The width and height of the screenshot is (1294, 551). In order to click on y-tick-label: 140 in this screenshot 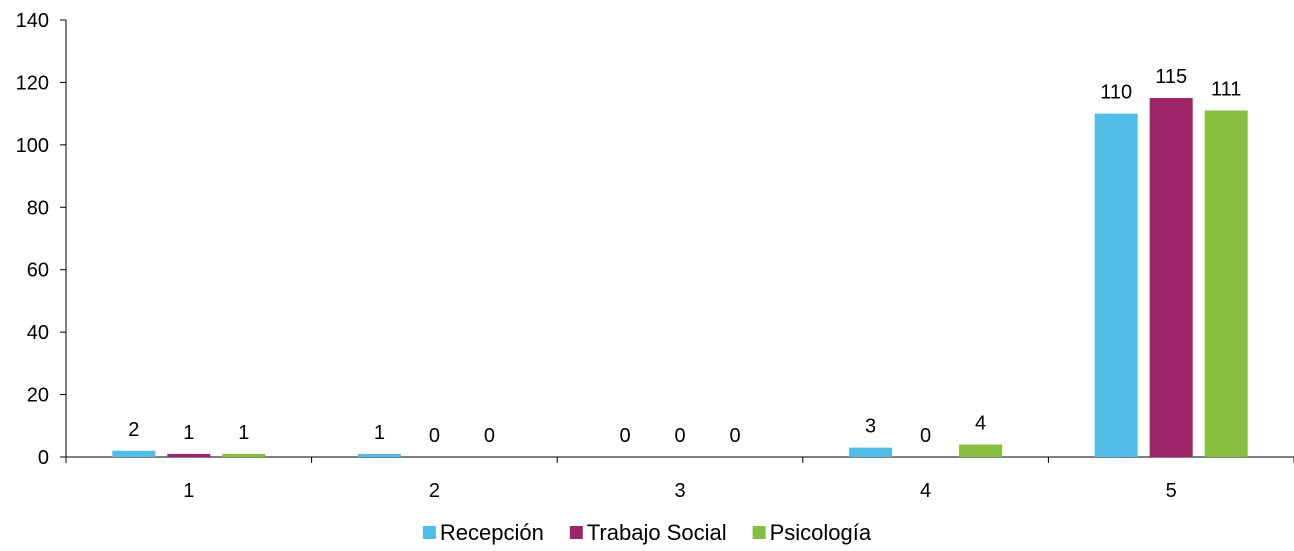, I will do `click(32, 21)`.